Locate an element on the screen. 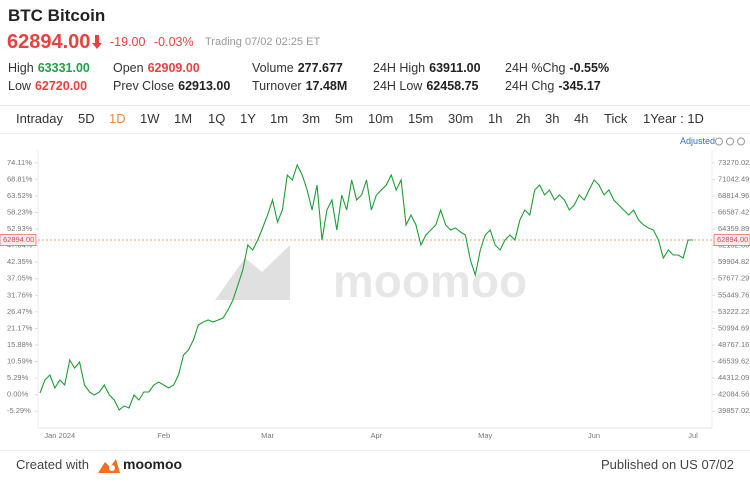  tab: 1M is located at coordinates (183, 118).